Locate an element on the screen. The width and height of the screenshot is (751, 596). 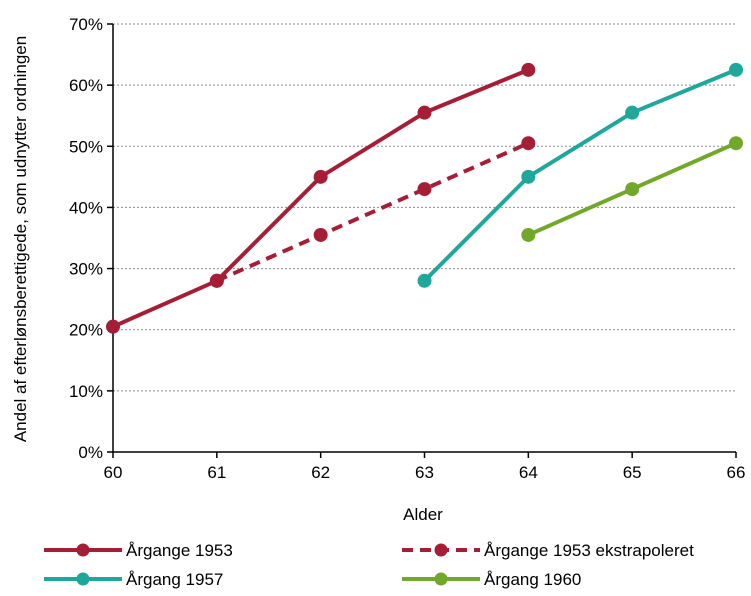
x-axis-title: Alder is located at coordinates (423, 514).